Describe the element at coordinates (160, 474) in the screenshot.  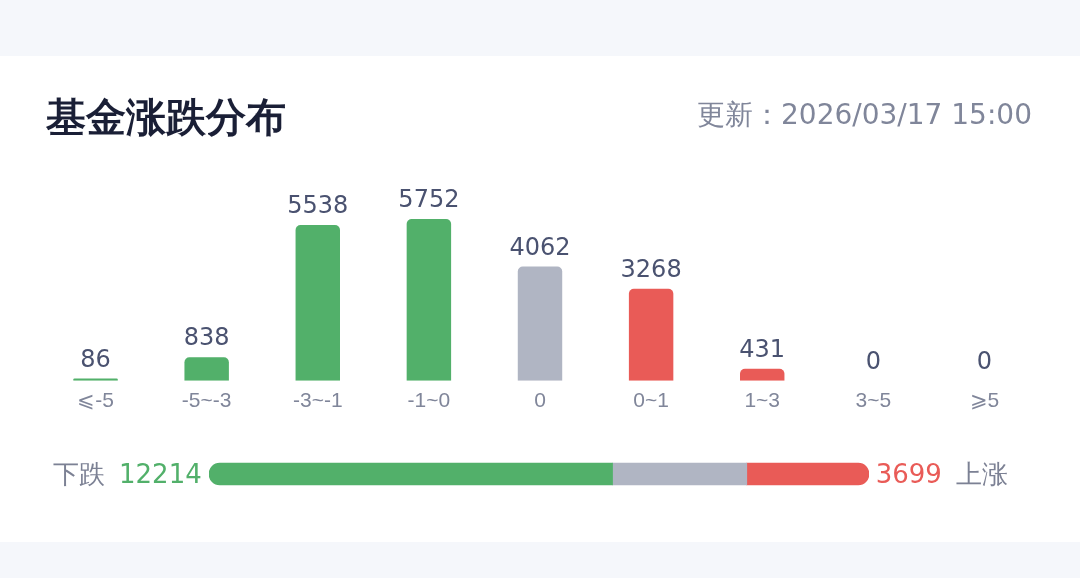
I see `data-label: 12214` at that location.